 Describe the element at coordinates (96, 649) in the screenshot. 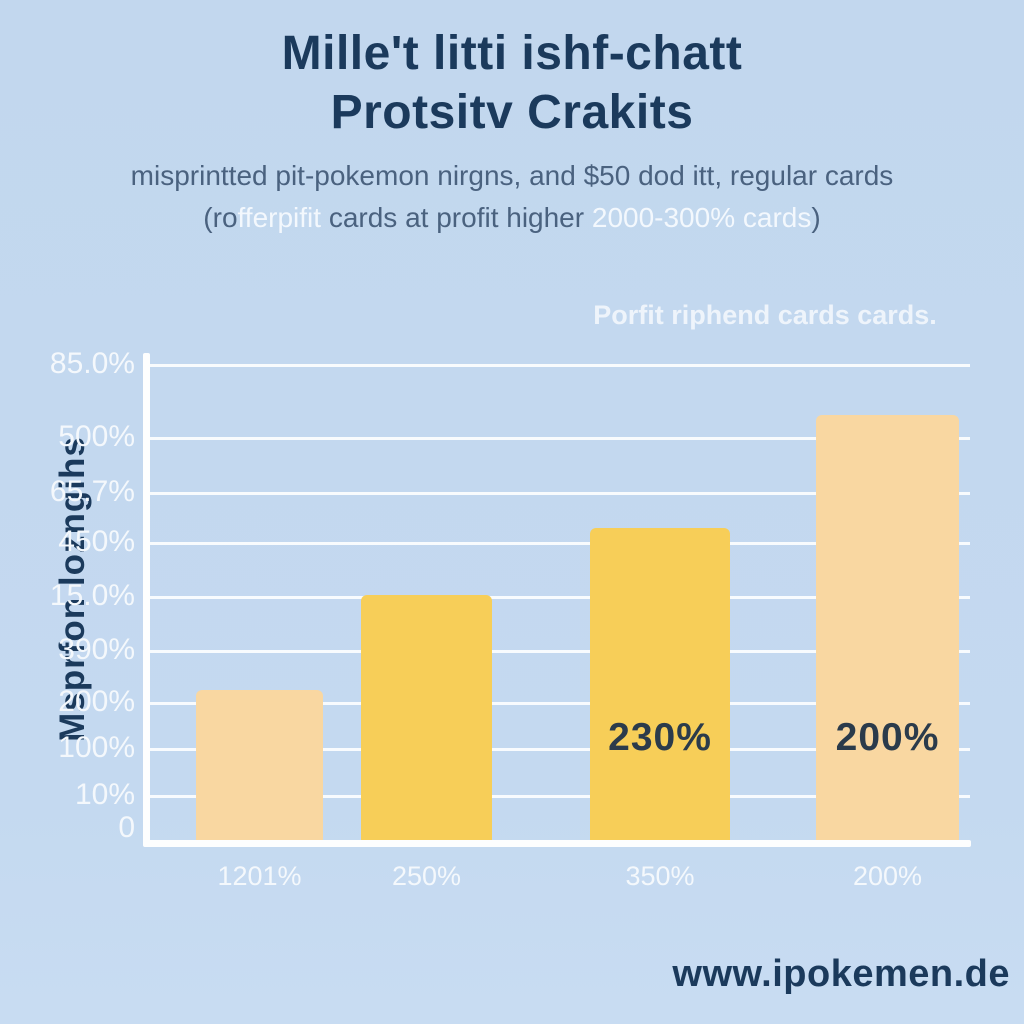

I see `y-tick-label: 390%` at that location.